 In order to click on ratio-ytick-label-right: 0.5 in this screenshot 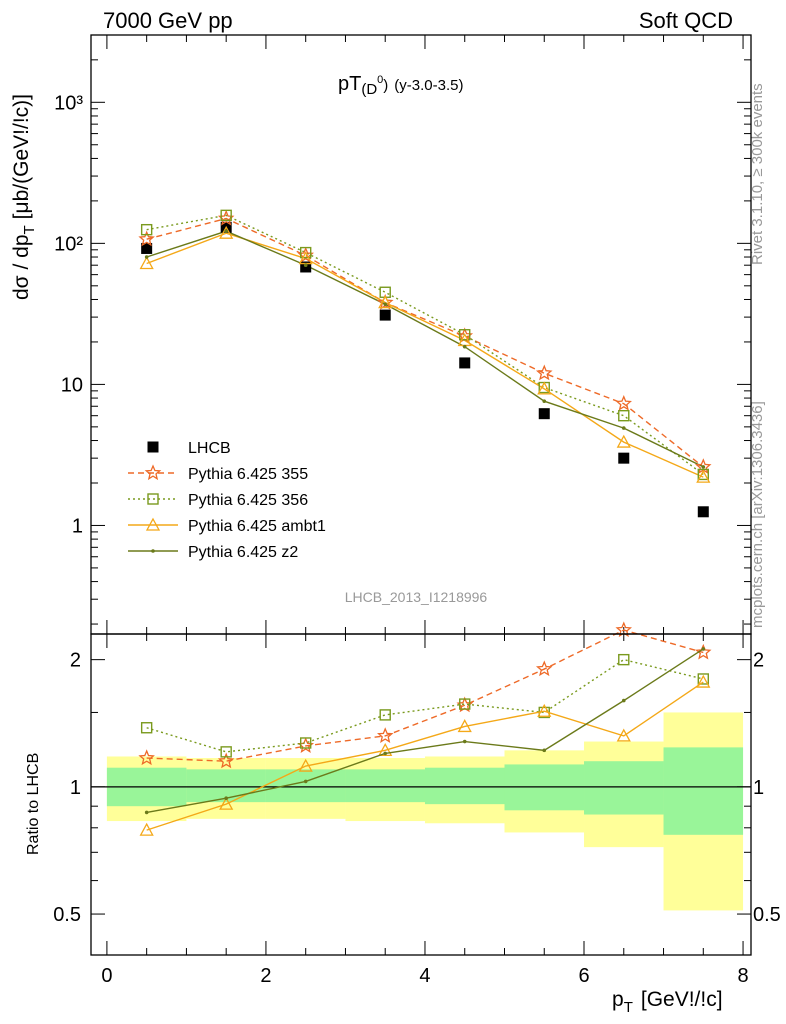, I will do `click(767, 915)`.